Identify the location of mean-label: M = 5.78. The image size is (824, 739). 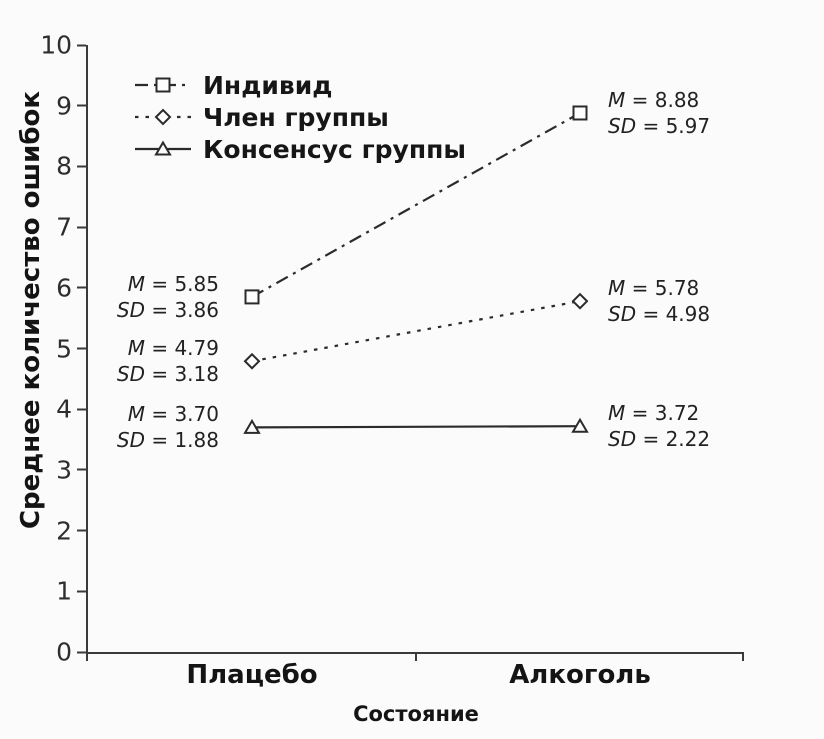
(654, 288).